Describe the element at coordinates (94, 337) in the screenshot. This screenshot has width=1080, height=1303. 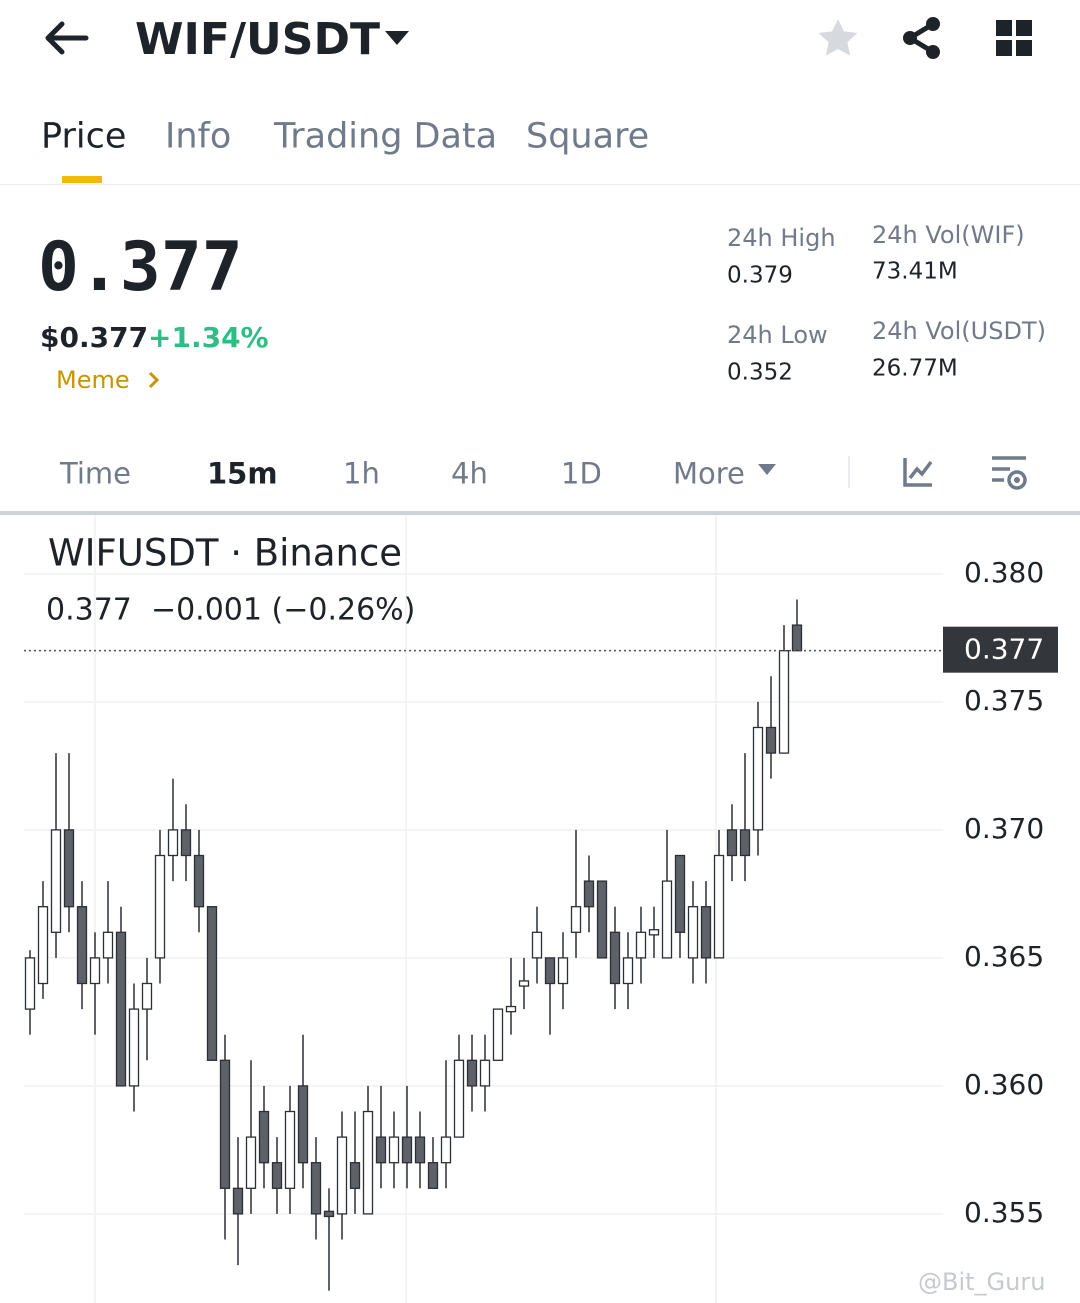
I see `usd-price: $0.377` at that location.